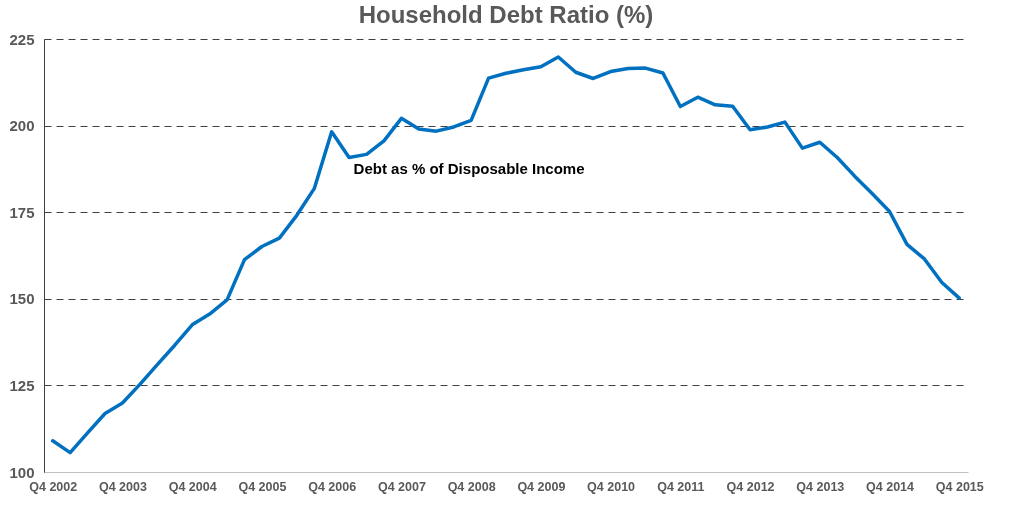 This screenshot has height=509, width=1017. I want to click on y-tick-label: 225, so click(22, 39).